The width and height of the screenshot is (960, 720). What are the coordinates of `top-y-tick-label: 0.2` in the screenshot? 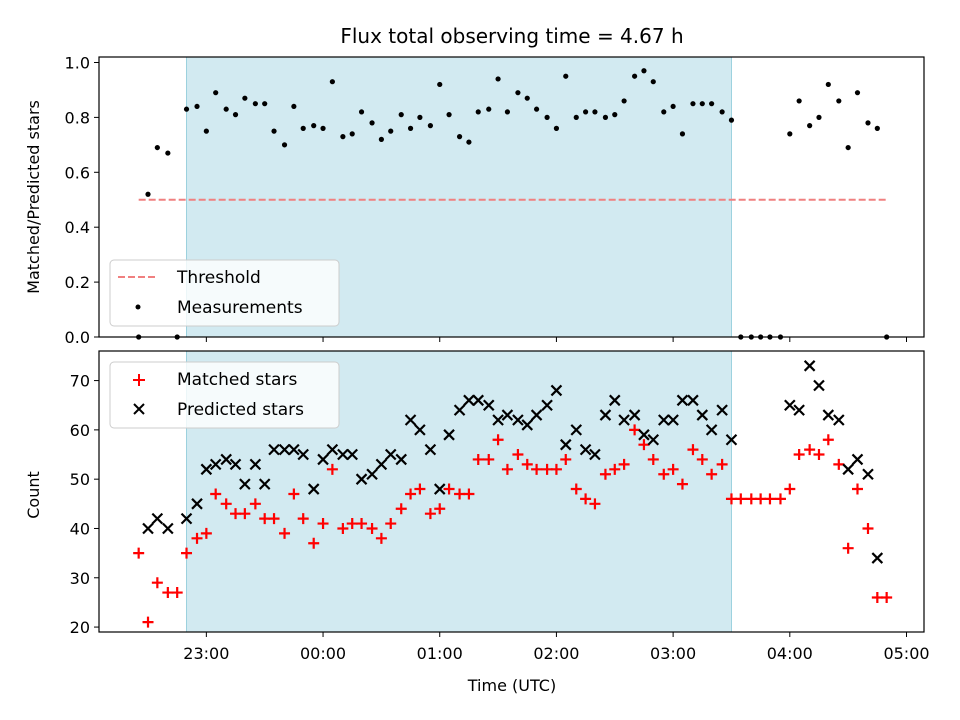 It's located at (77, 282).